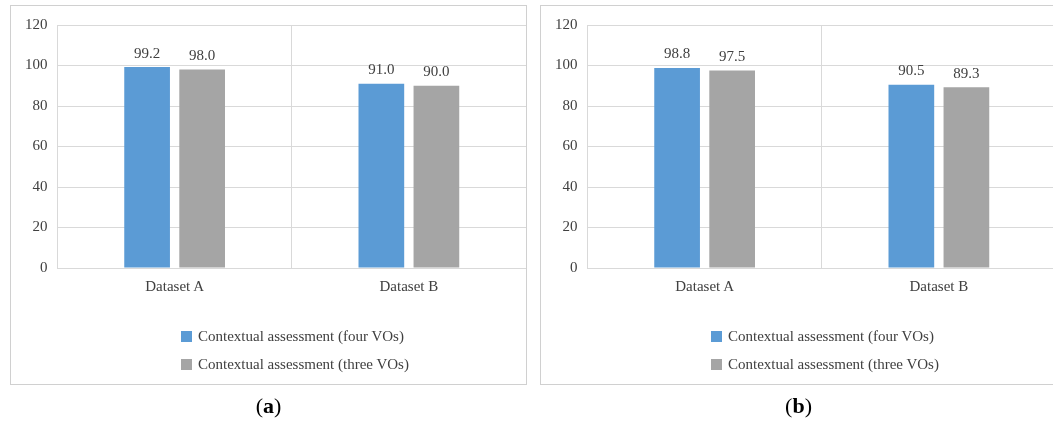  Describe the element at coordinates (732, 56) in the screenshot. I see `data-label: 97.5` at that location.